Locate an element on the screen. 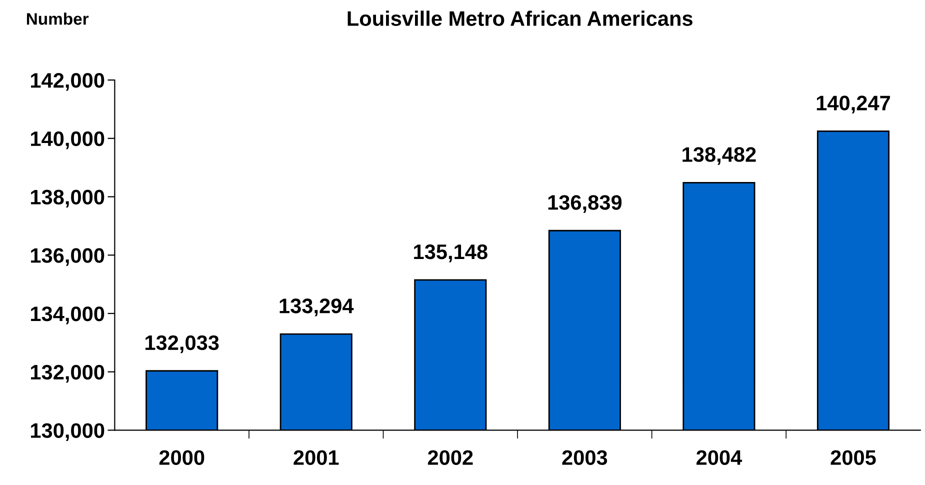  data-label: 135,148 is located at coordinates (451, 253).